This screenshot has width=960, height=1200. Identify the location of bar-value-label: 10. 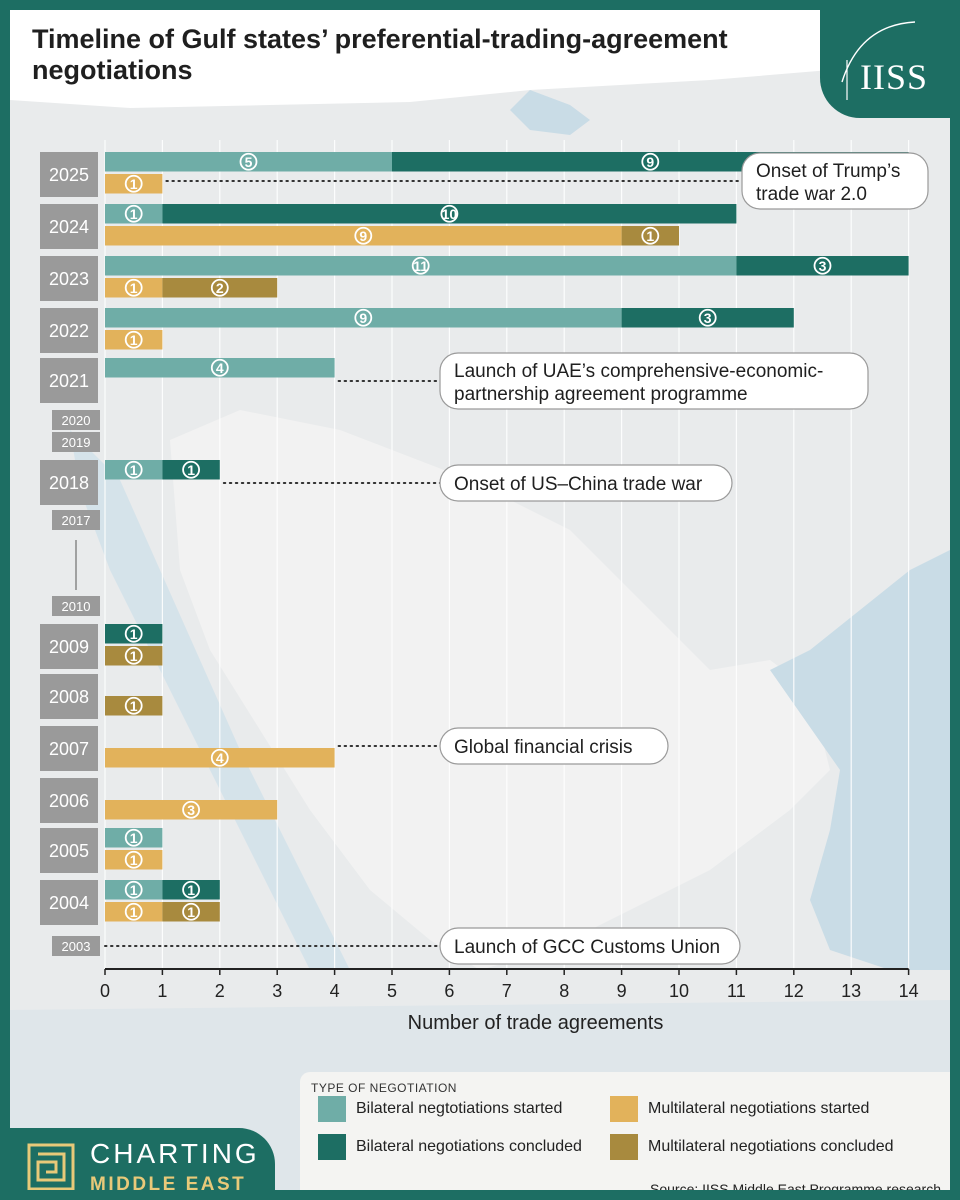
(450, 214).